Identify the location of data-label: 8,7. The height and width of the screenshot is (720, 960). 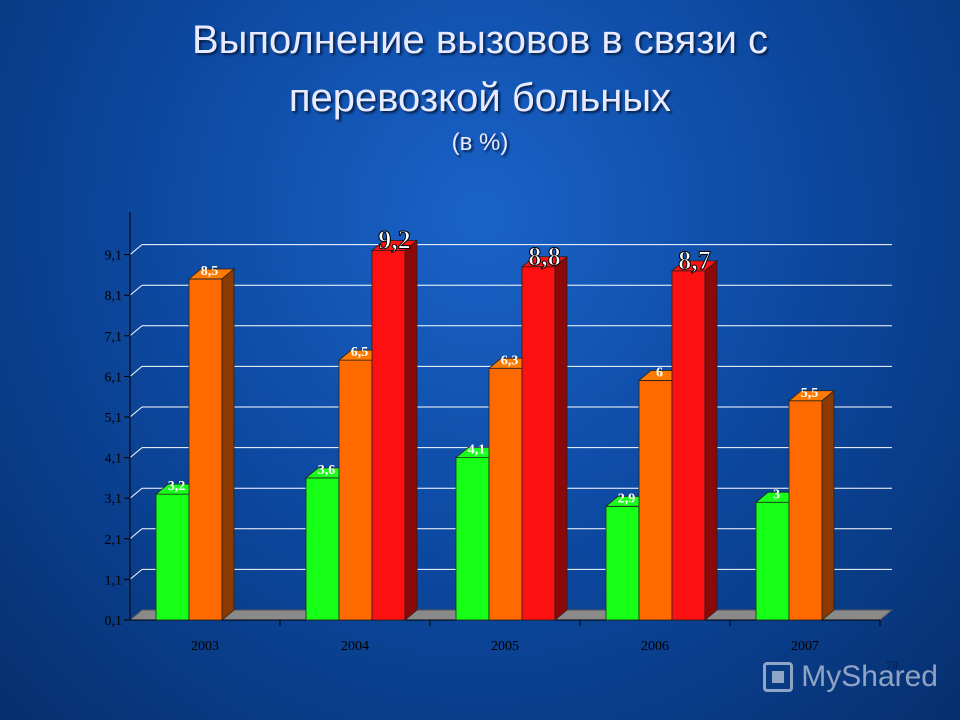
(694, 260).